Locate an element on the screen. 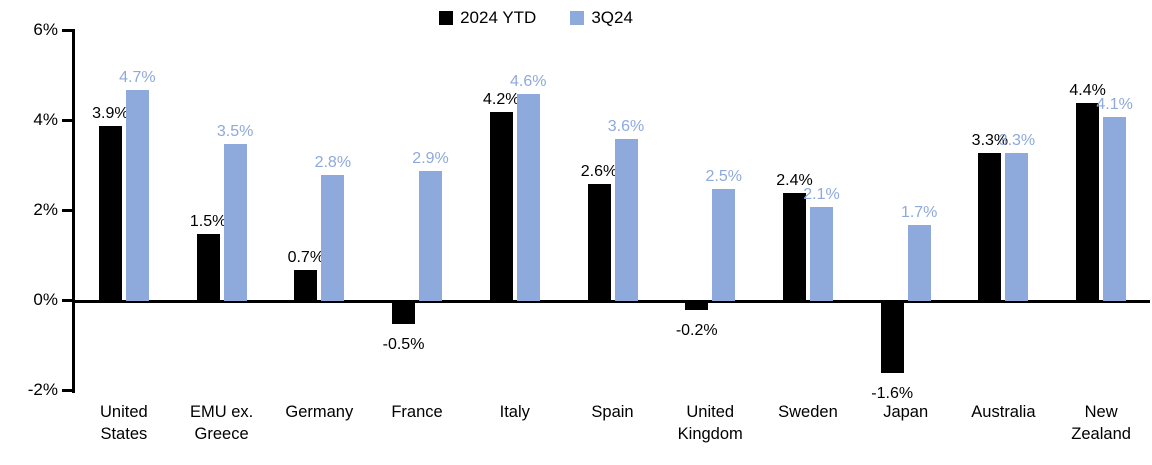 Image resolution: width=1152 pixels, height=465 pixels. category-label: France is located at coordinates (417, 412).